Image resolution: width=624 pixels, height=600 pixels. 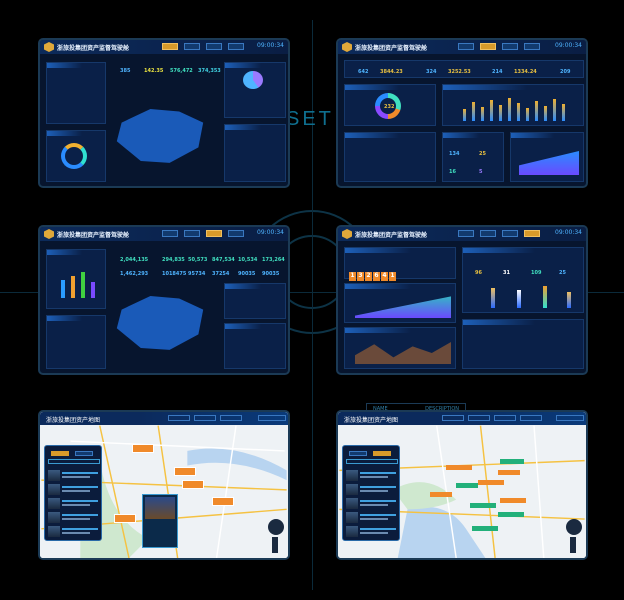 I want to click on kpi: 173,264, so click(x=273, y=260).